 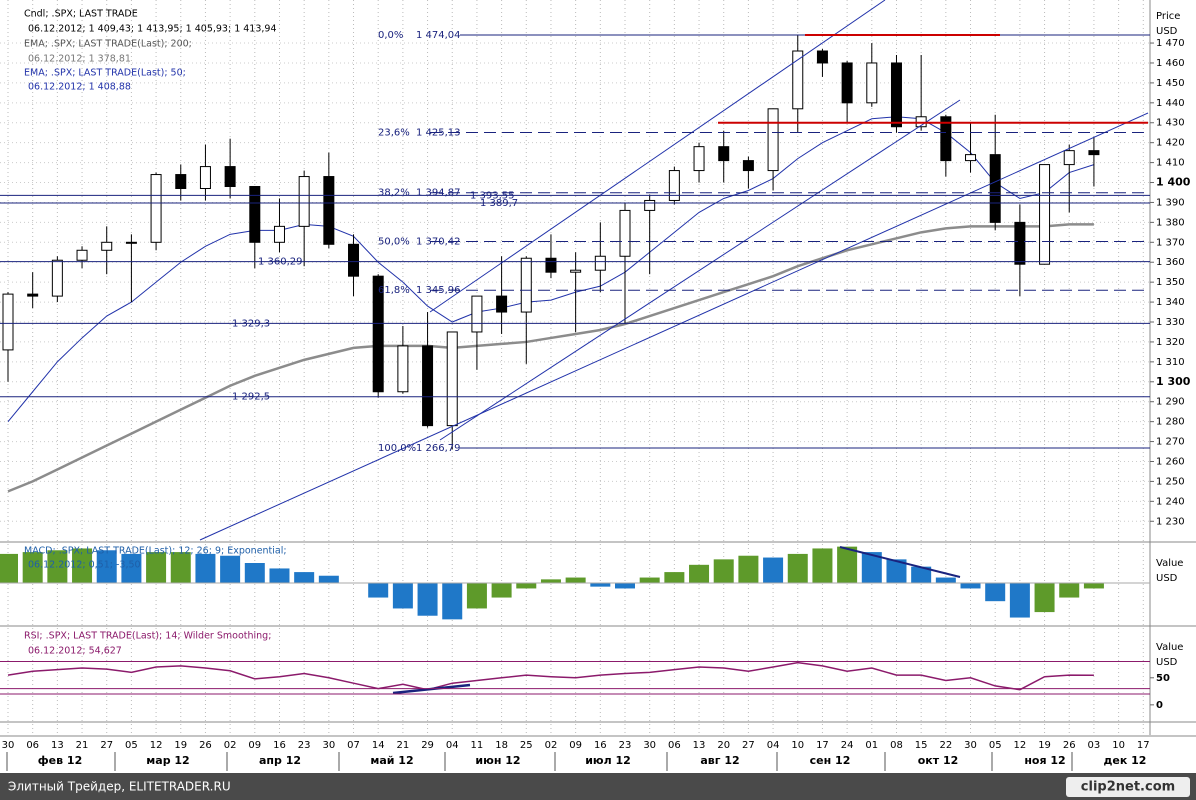 What do you see at coordinates (79, 87) in the screenshot?
I see `legend-text: 06.12.2012; 1 408,88` at bounding box center [79, 87].